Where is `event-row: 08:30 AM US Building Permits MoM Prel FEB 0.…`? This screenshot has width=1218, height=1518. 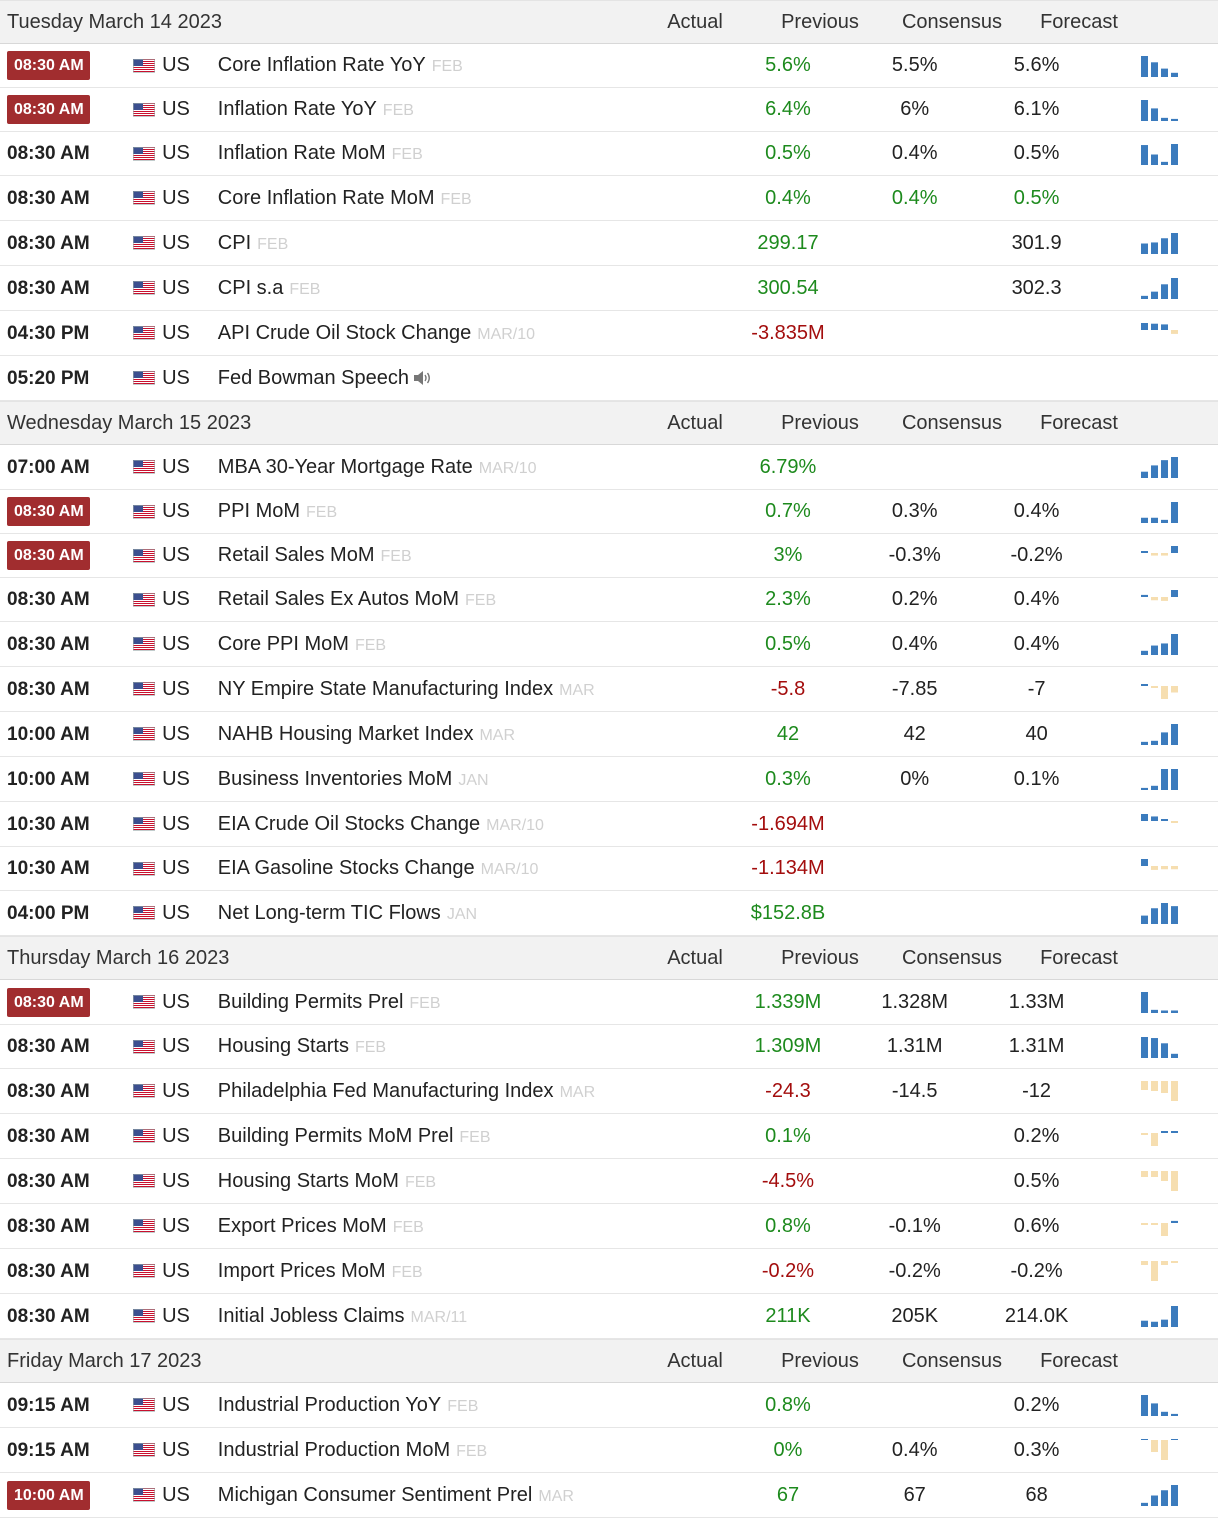
event-row: 08:30 AM US Building Permits MoM Prel FEB 0.… is located at coordinates (609, 1136).